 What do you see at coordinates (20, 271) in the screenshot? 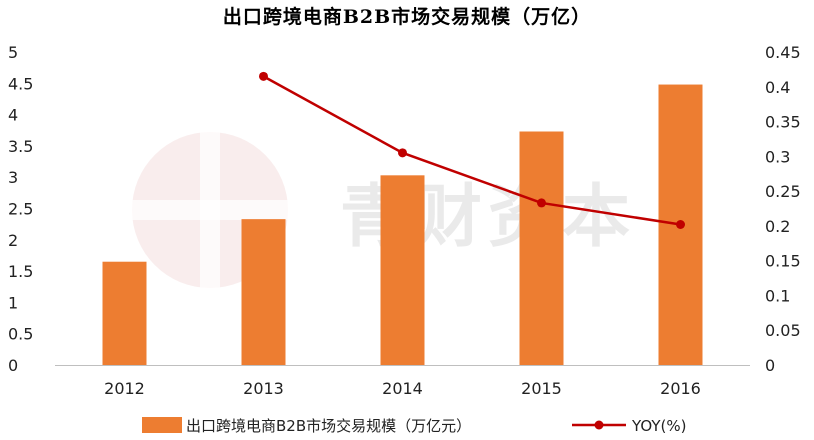
I see `y-left-tick-label: 1.5` at bounding box center [20, 271].